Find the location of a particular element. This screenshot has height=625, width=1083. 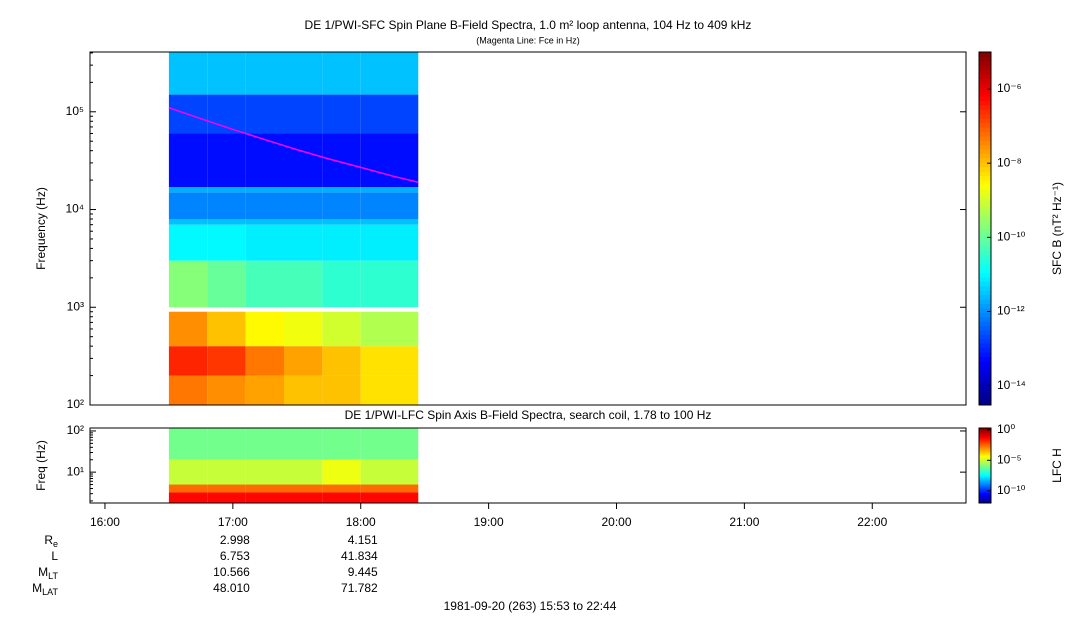

ephemeris-label-sub: LT is located at coordinates (53, 576).